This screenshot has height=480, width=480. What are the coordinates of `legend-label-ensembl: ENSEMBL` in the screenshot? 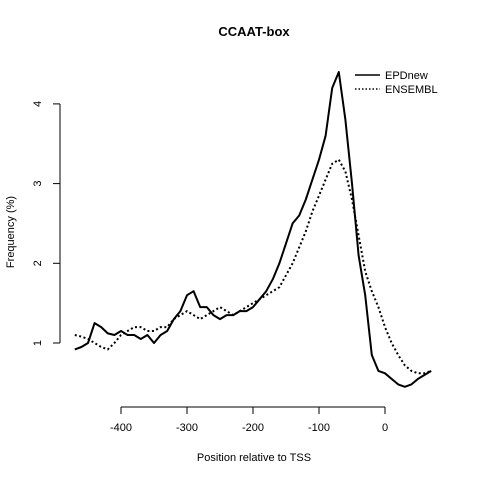 It's located at (411, 90).